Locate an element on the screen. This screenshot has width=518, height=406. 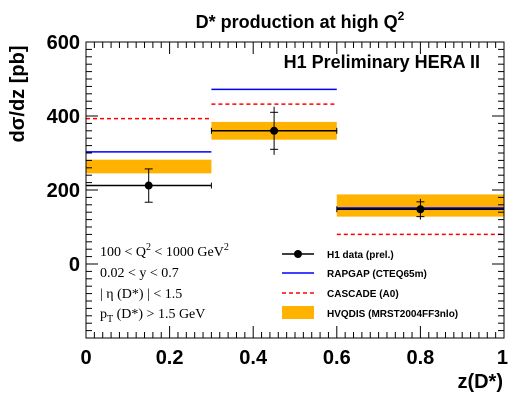
x-tick-label-1: 0.2 is located at coordinates (170, 358).